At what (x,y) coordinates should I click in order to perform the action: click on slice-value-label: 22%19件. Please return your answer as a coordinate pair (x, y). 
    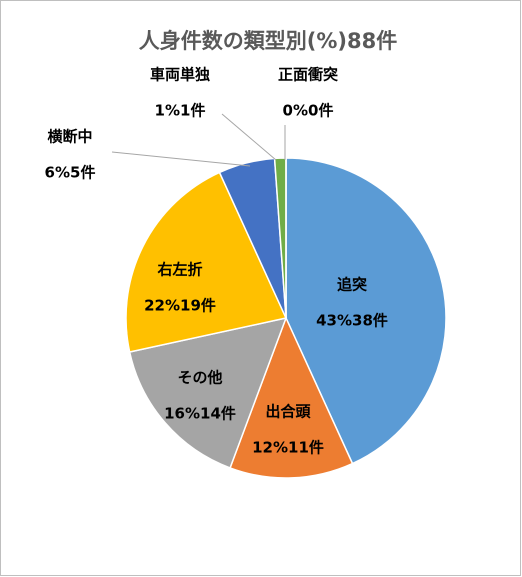
    Looking at the image, I should click on (180, 306).